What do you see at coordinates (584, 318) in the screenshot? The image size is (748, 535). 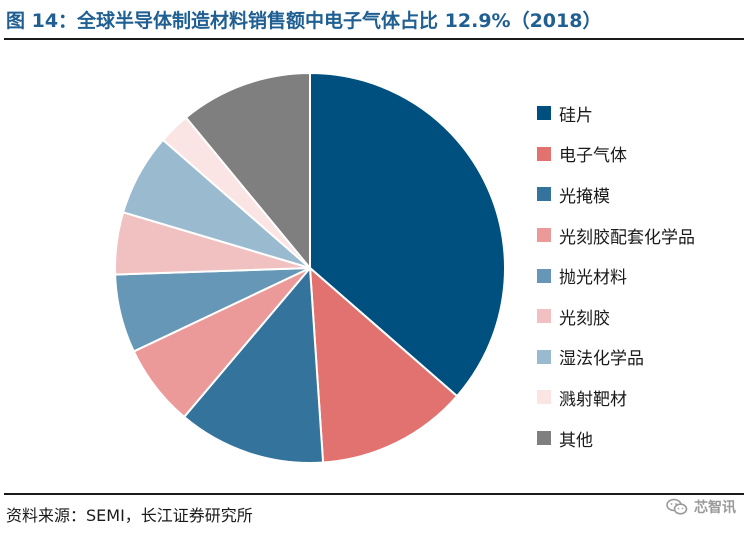 I see `legend-label: 光刻胶` at bounding box center [584, 318].